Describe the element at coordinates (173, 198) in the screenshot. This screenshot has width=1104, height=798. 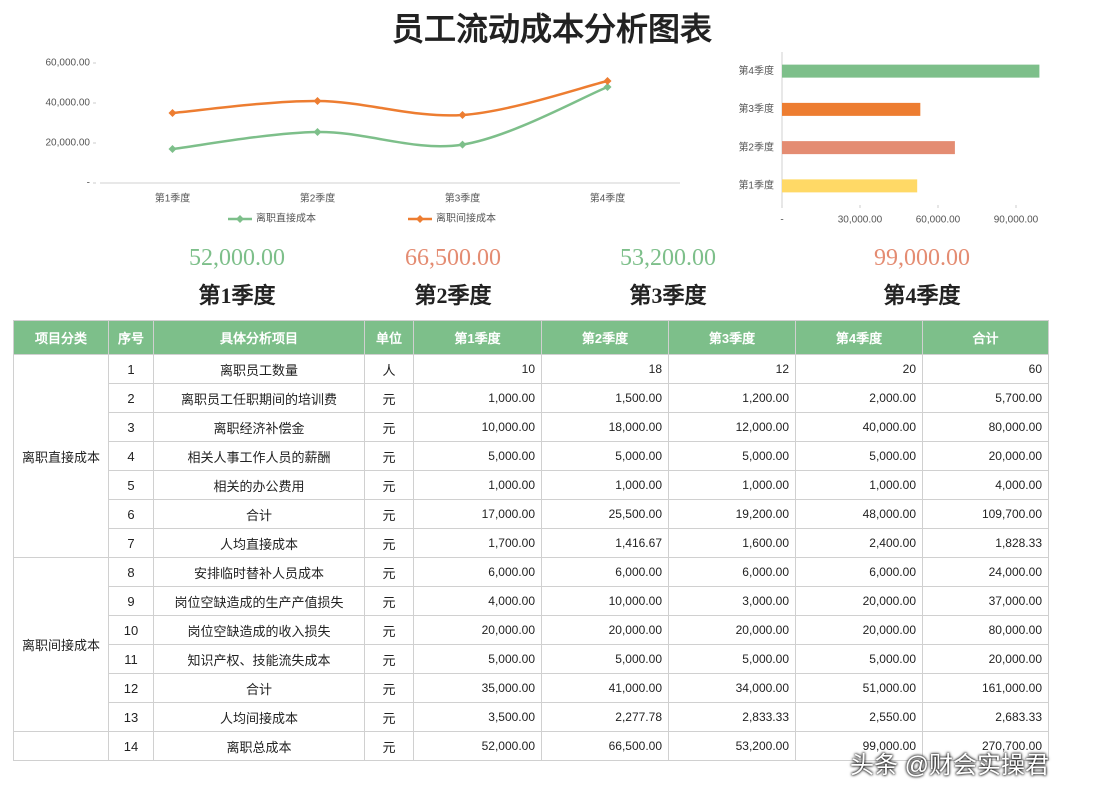
I see `x-tick-label: 第1季度` at that location.